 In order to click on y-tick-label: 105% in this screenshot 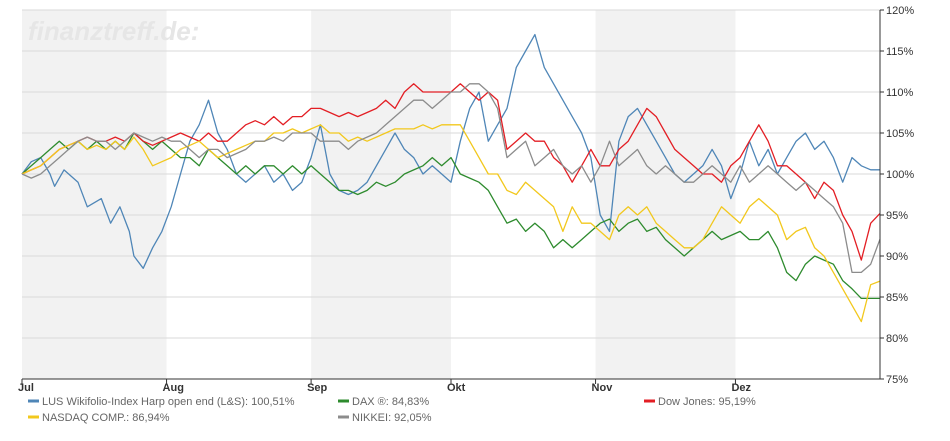, I will do `click(900, 134)`.